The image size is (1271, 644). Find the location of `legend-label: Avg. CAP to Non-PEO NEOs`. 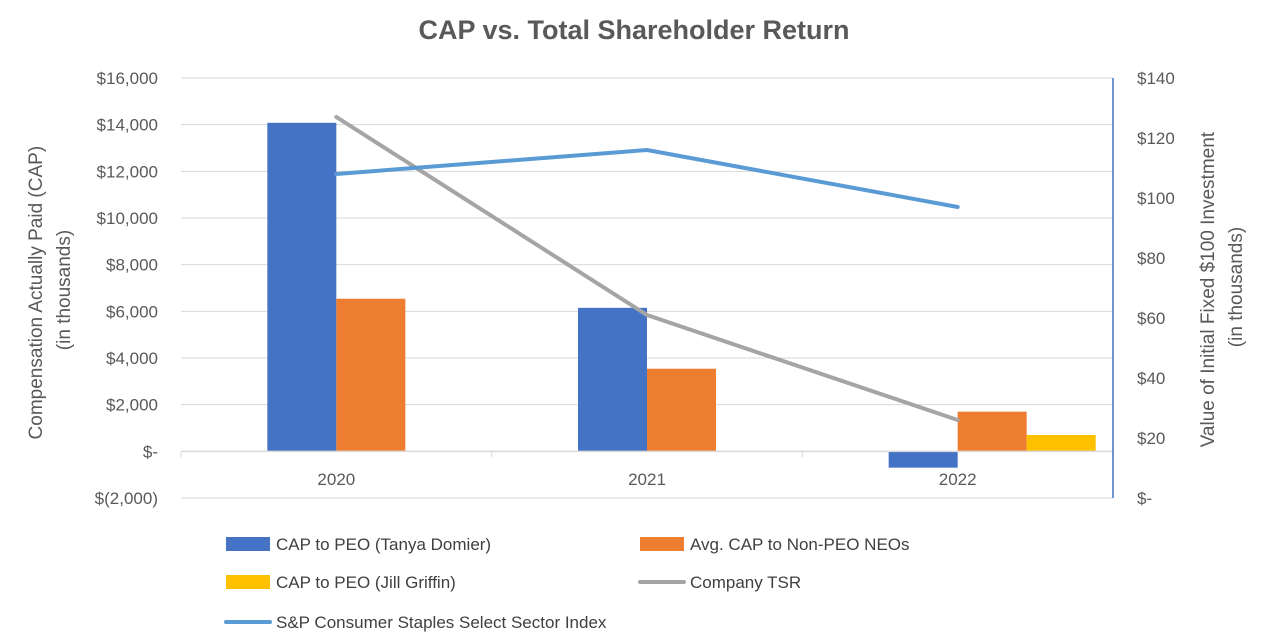

legend-label: Avg. CAP to Non-PEO NEOs is located at coordinates (800, 544).